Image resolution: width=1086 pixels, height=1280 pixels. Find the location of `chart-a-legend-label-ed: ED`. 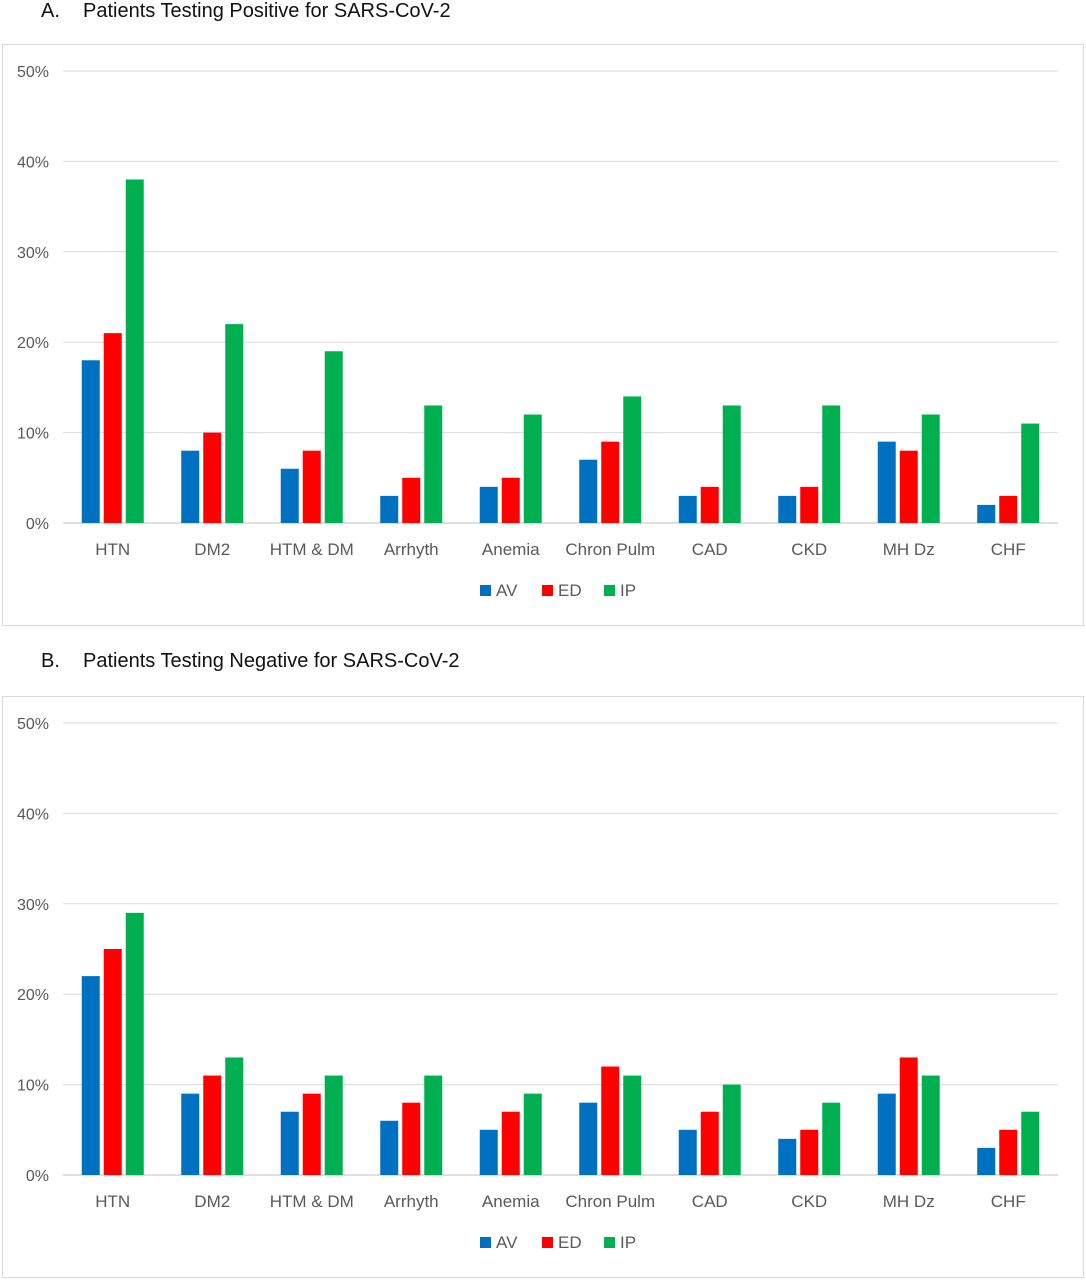

chart-a-legend-label-ed: ED is located at coordinates (570, 590).